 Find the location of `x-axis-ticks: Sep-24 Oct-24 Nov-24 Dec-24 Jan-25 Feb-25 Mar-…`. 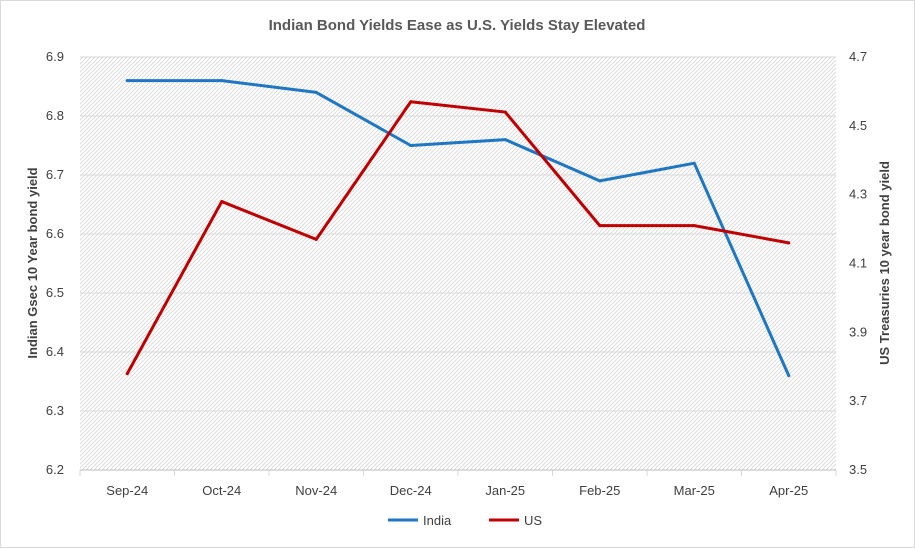

x-axis-ticks: Sep-24 Oct-24 Nov-24 Dec-24 Jan-25 Feb-25 Mar-… is located at coordinates (458, 483).